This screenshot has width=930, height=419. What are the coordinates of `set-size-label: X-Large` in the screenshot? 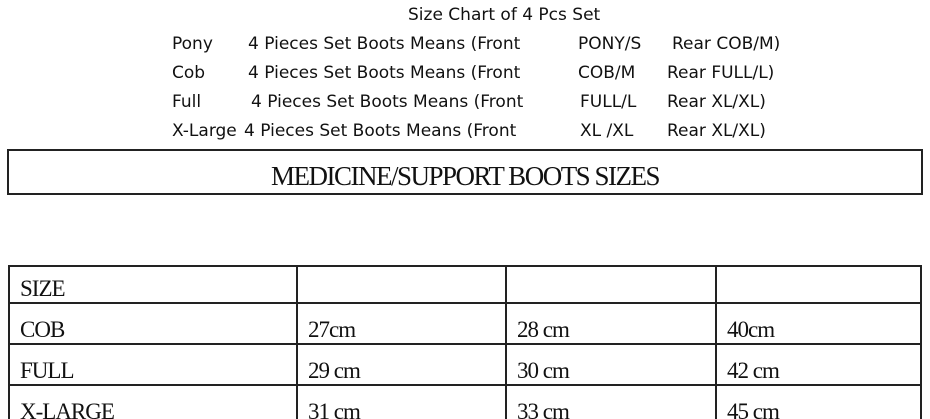 It's located at (204, 131).